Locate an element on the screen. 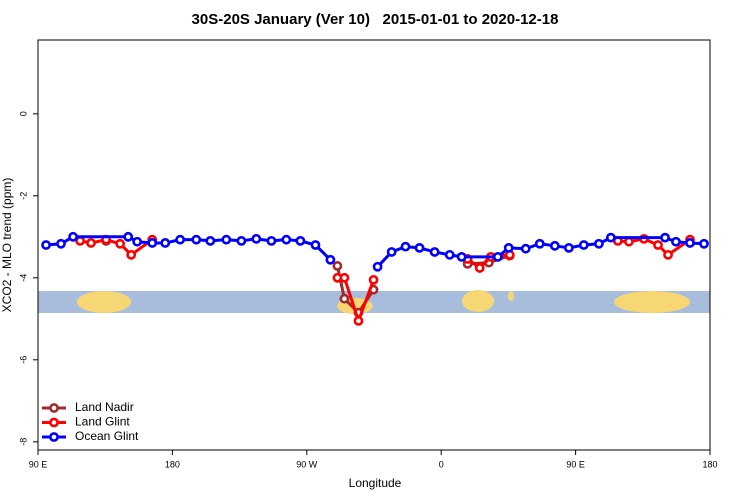 The height and width of the screenshot is (500, 750). x-tick-label: 90 W is located at coordinates (307, 464).